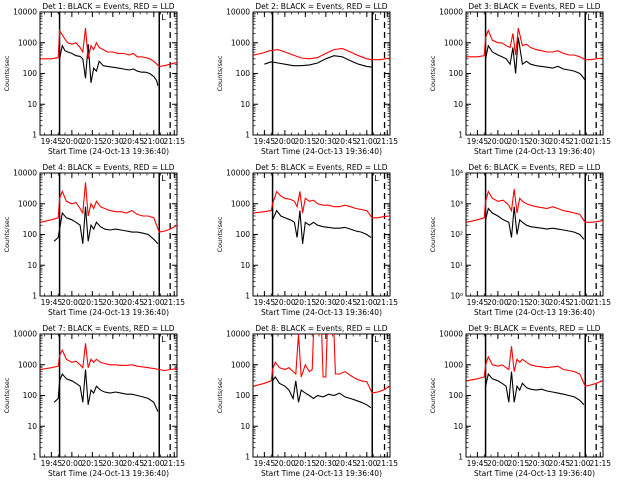 The height and width of the screenshot is (480, 640). Describe the element at coordinates (456, 203) in the screenshot. I see `y-tick-label: 10³` at that location.